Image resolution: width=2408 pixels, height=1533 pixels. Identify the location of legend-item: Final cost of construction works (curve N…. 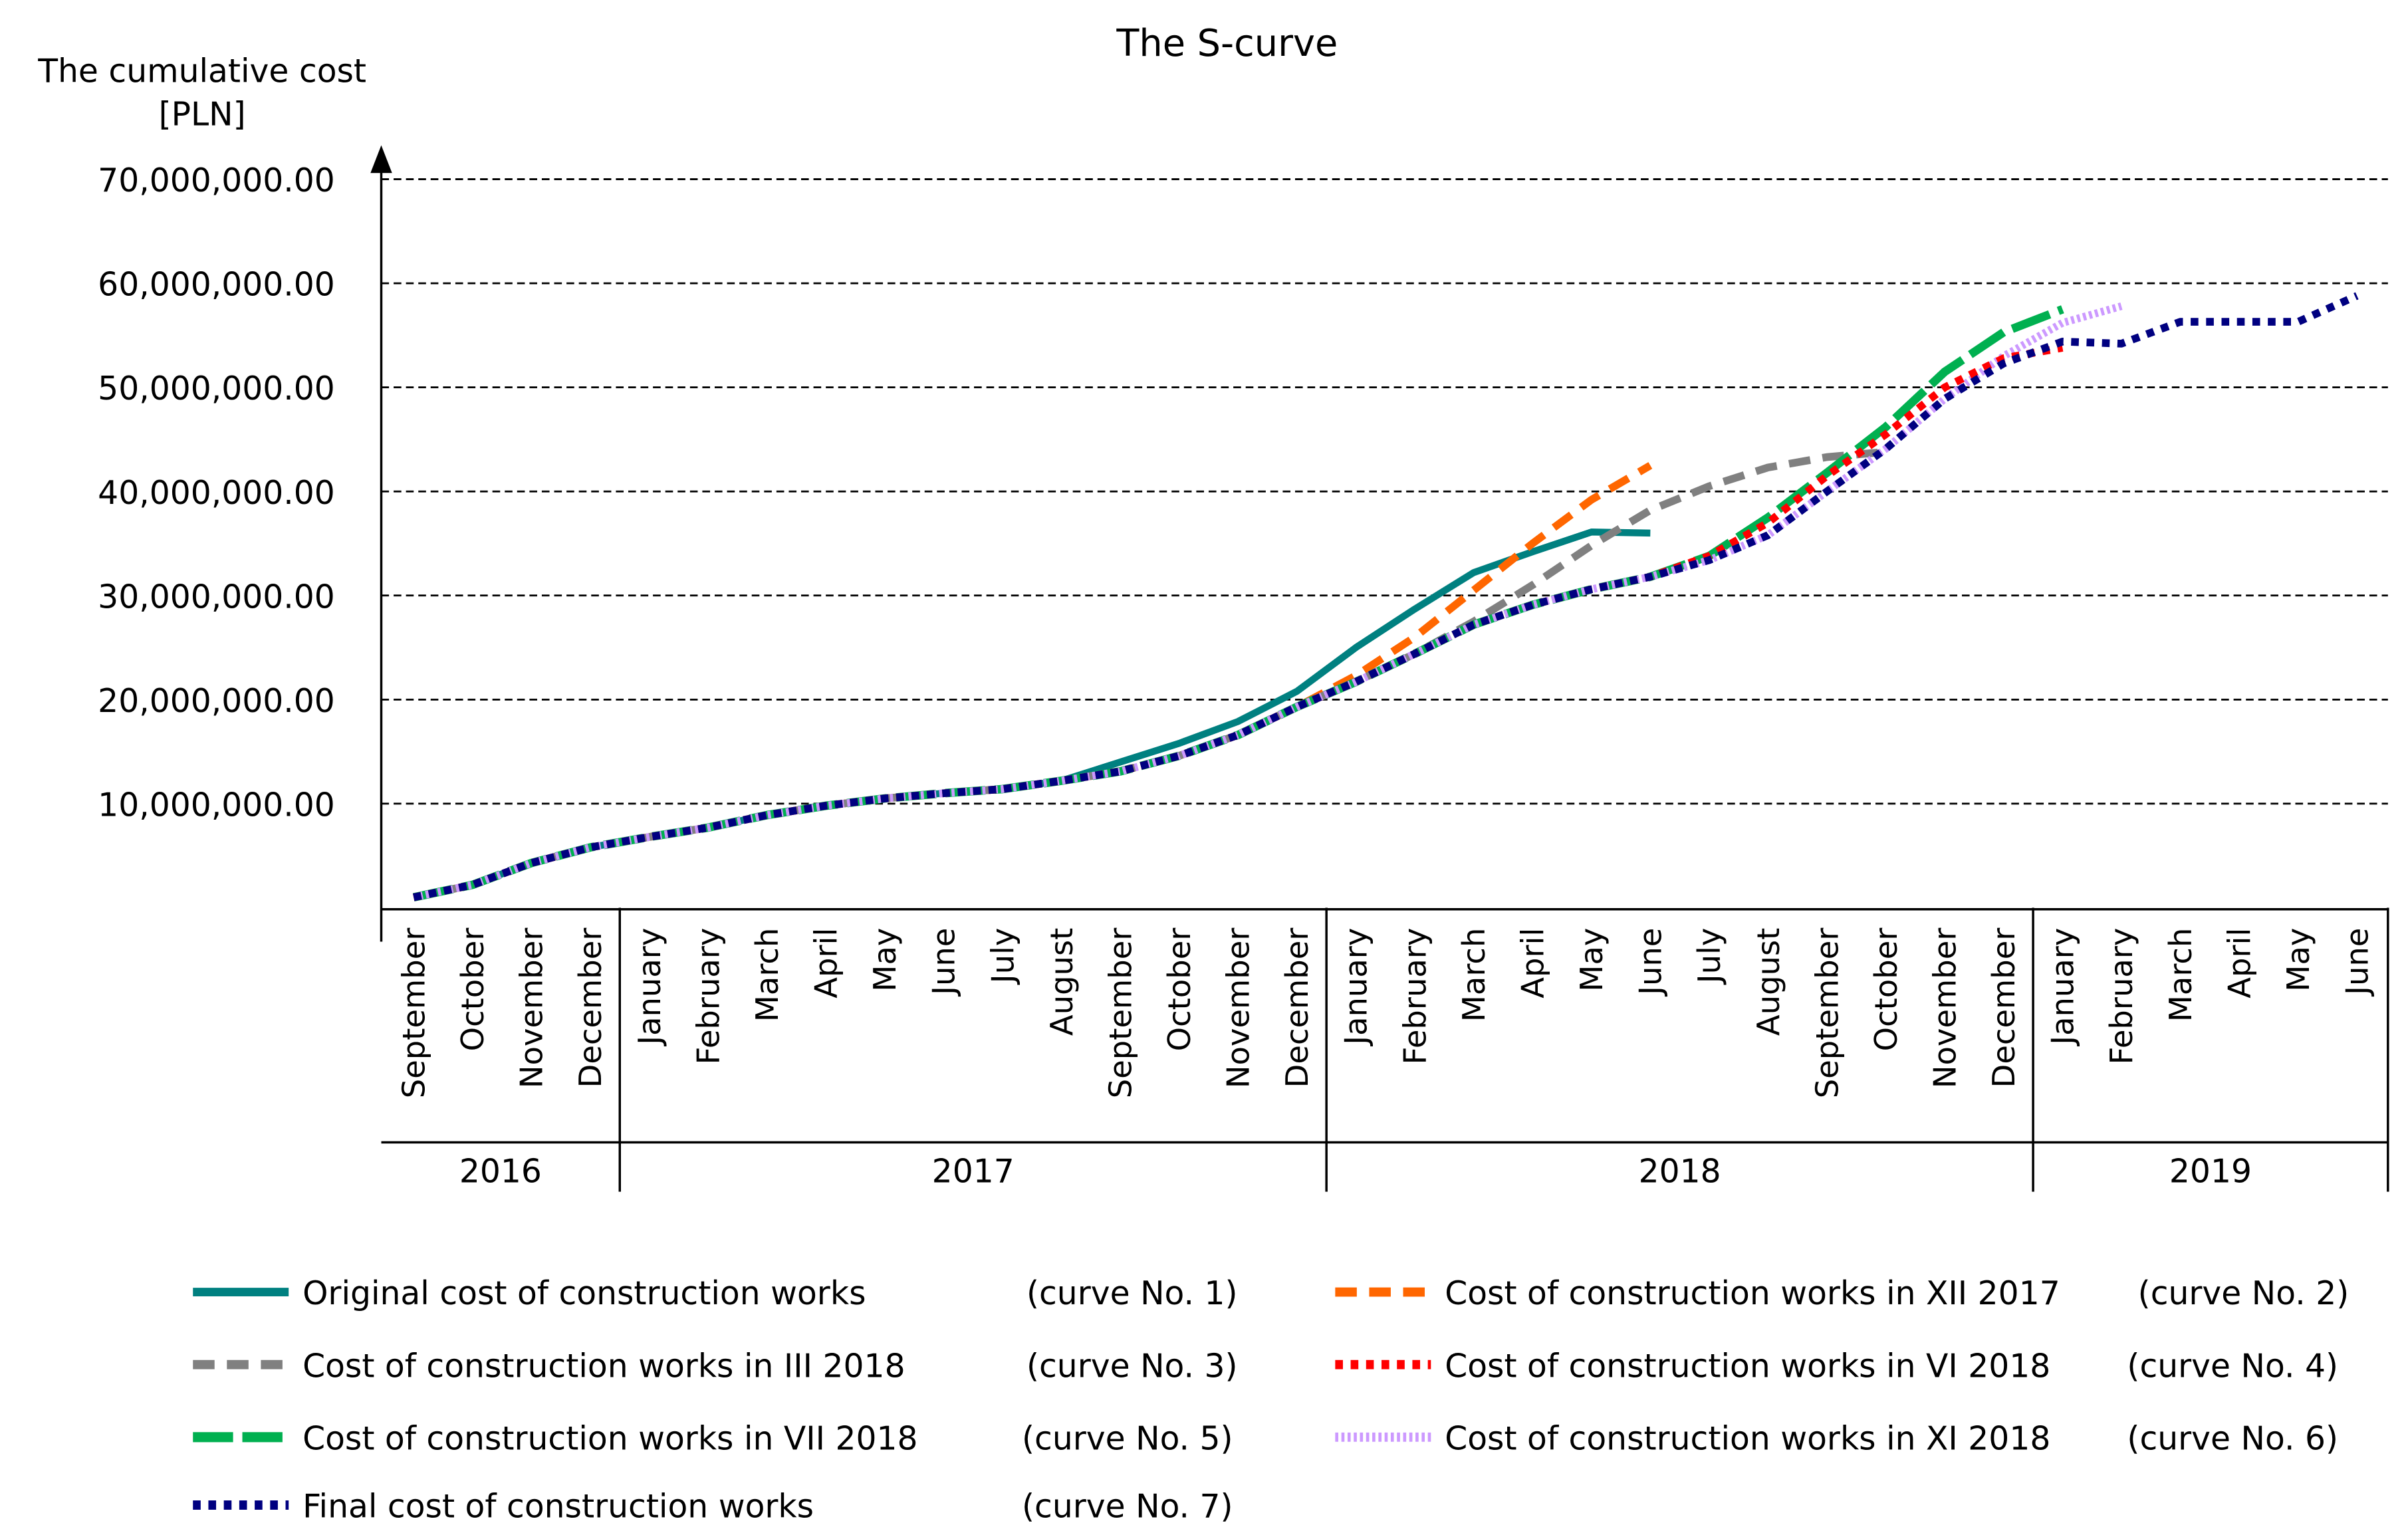
(713, 1507).